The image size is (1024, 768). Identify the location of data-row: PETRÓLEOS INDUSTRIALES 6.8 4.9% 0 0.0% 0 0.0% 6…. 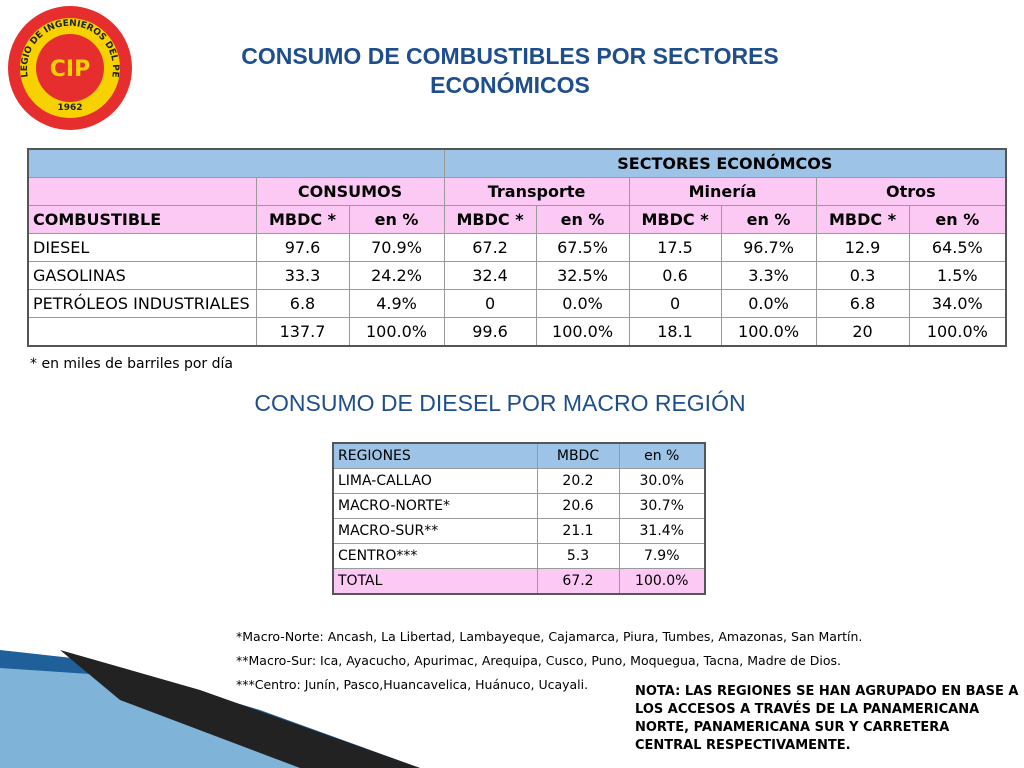
(517, 303).